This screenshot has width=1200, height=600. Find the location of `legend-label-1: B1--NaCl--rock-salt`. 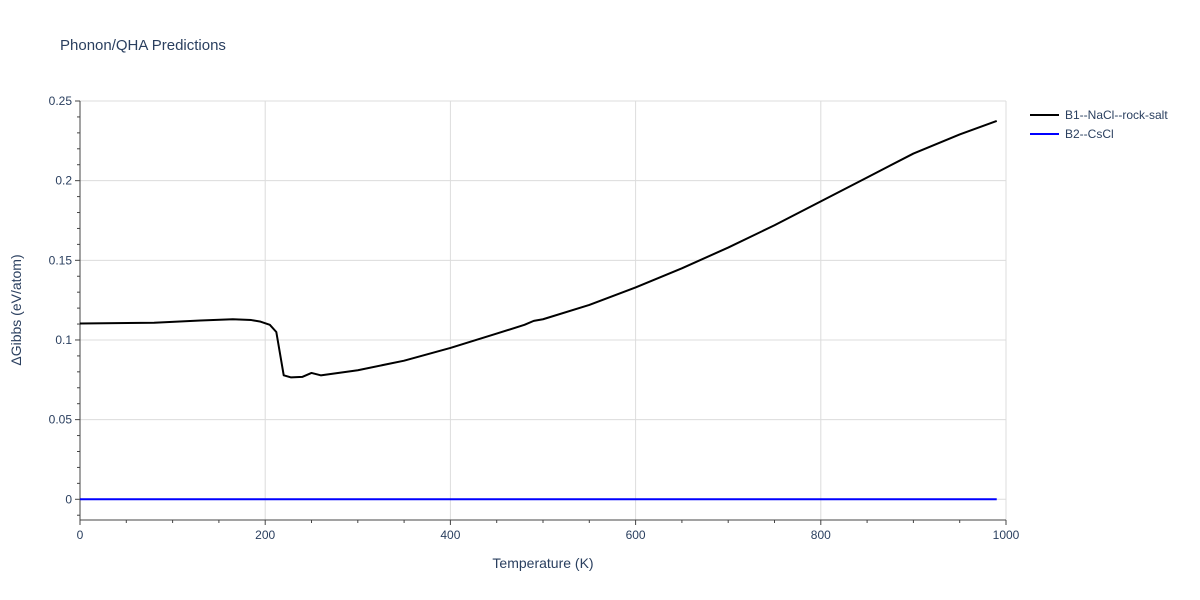

legend-label-1: B1--NaCl--rock-salt is located at coordinates (1116, 115).